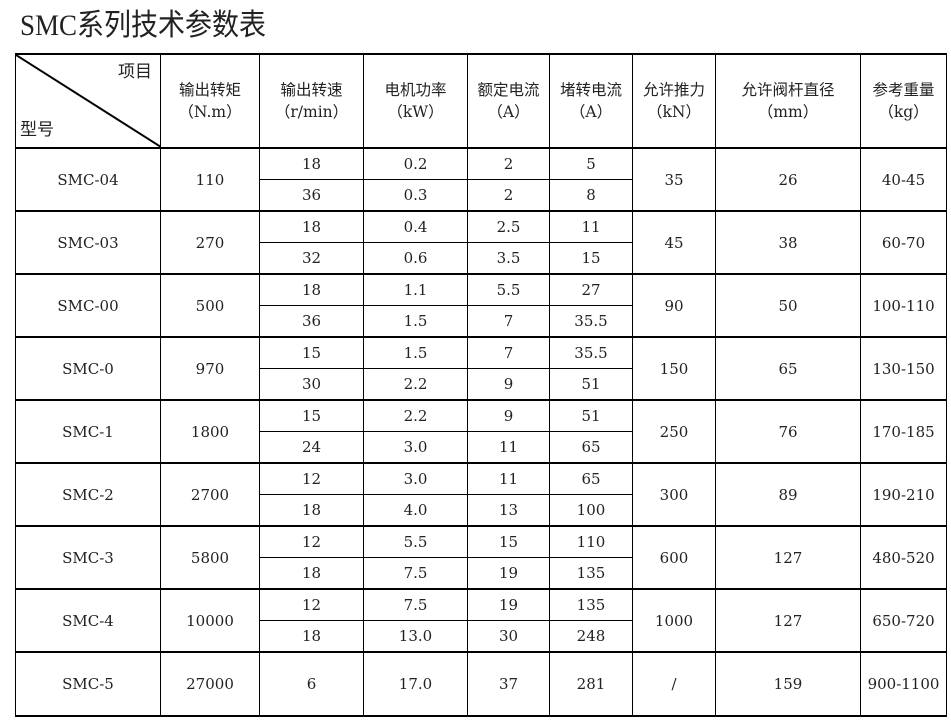 The image size is (951, 726). Describe the element at coordinates (674, 684) in the screenshot. I see `thrust-cell: /` at that location.